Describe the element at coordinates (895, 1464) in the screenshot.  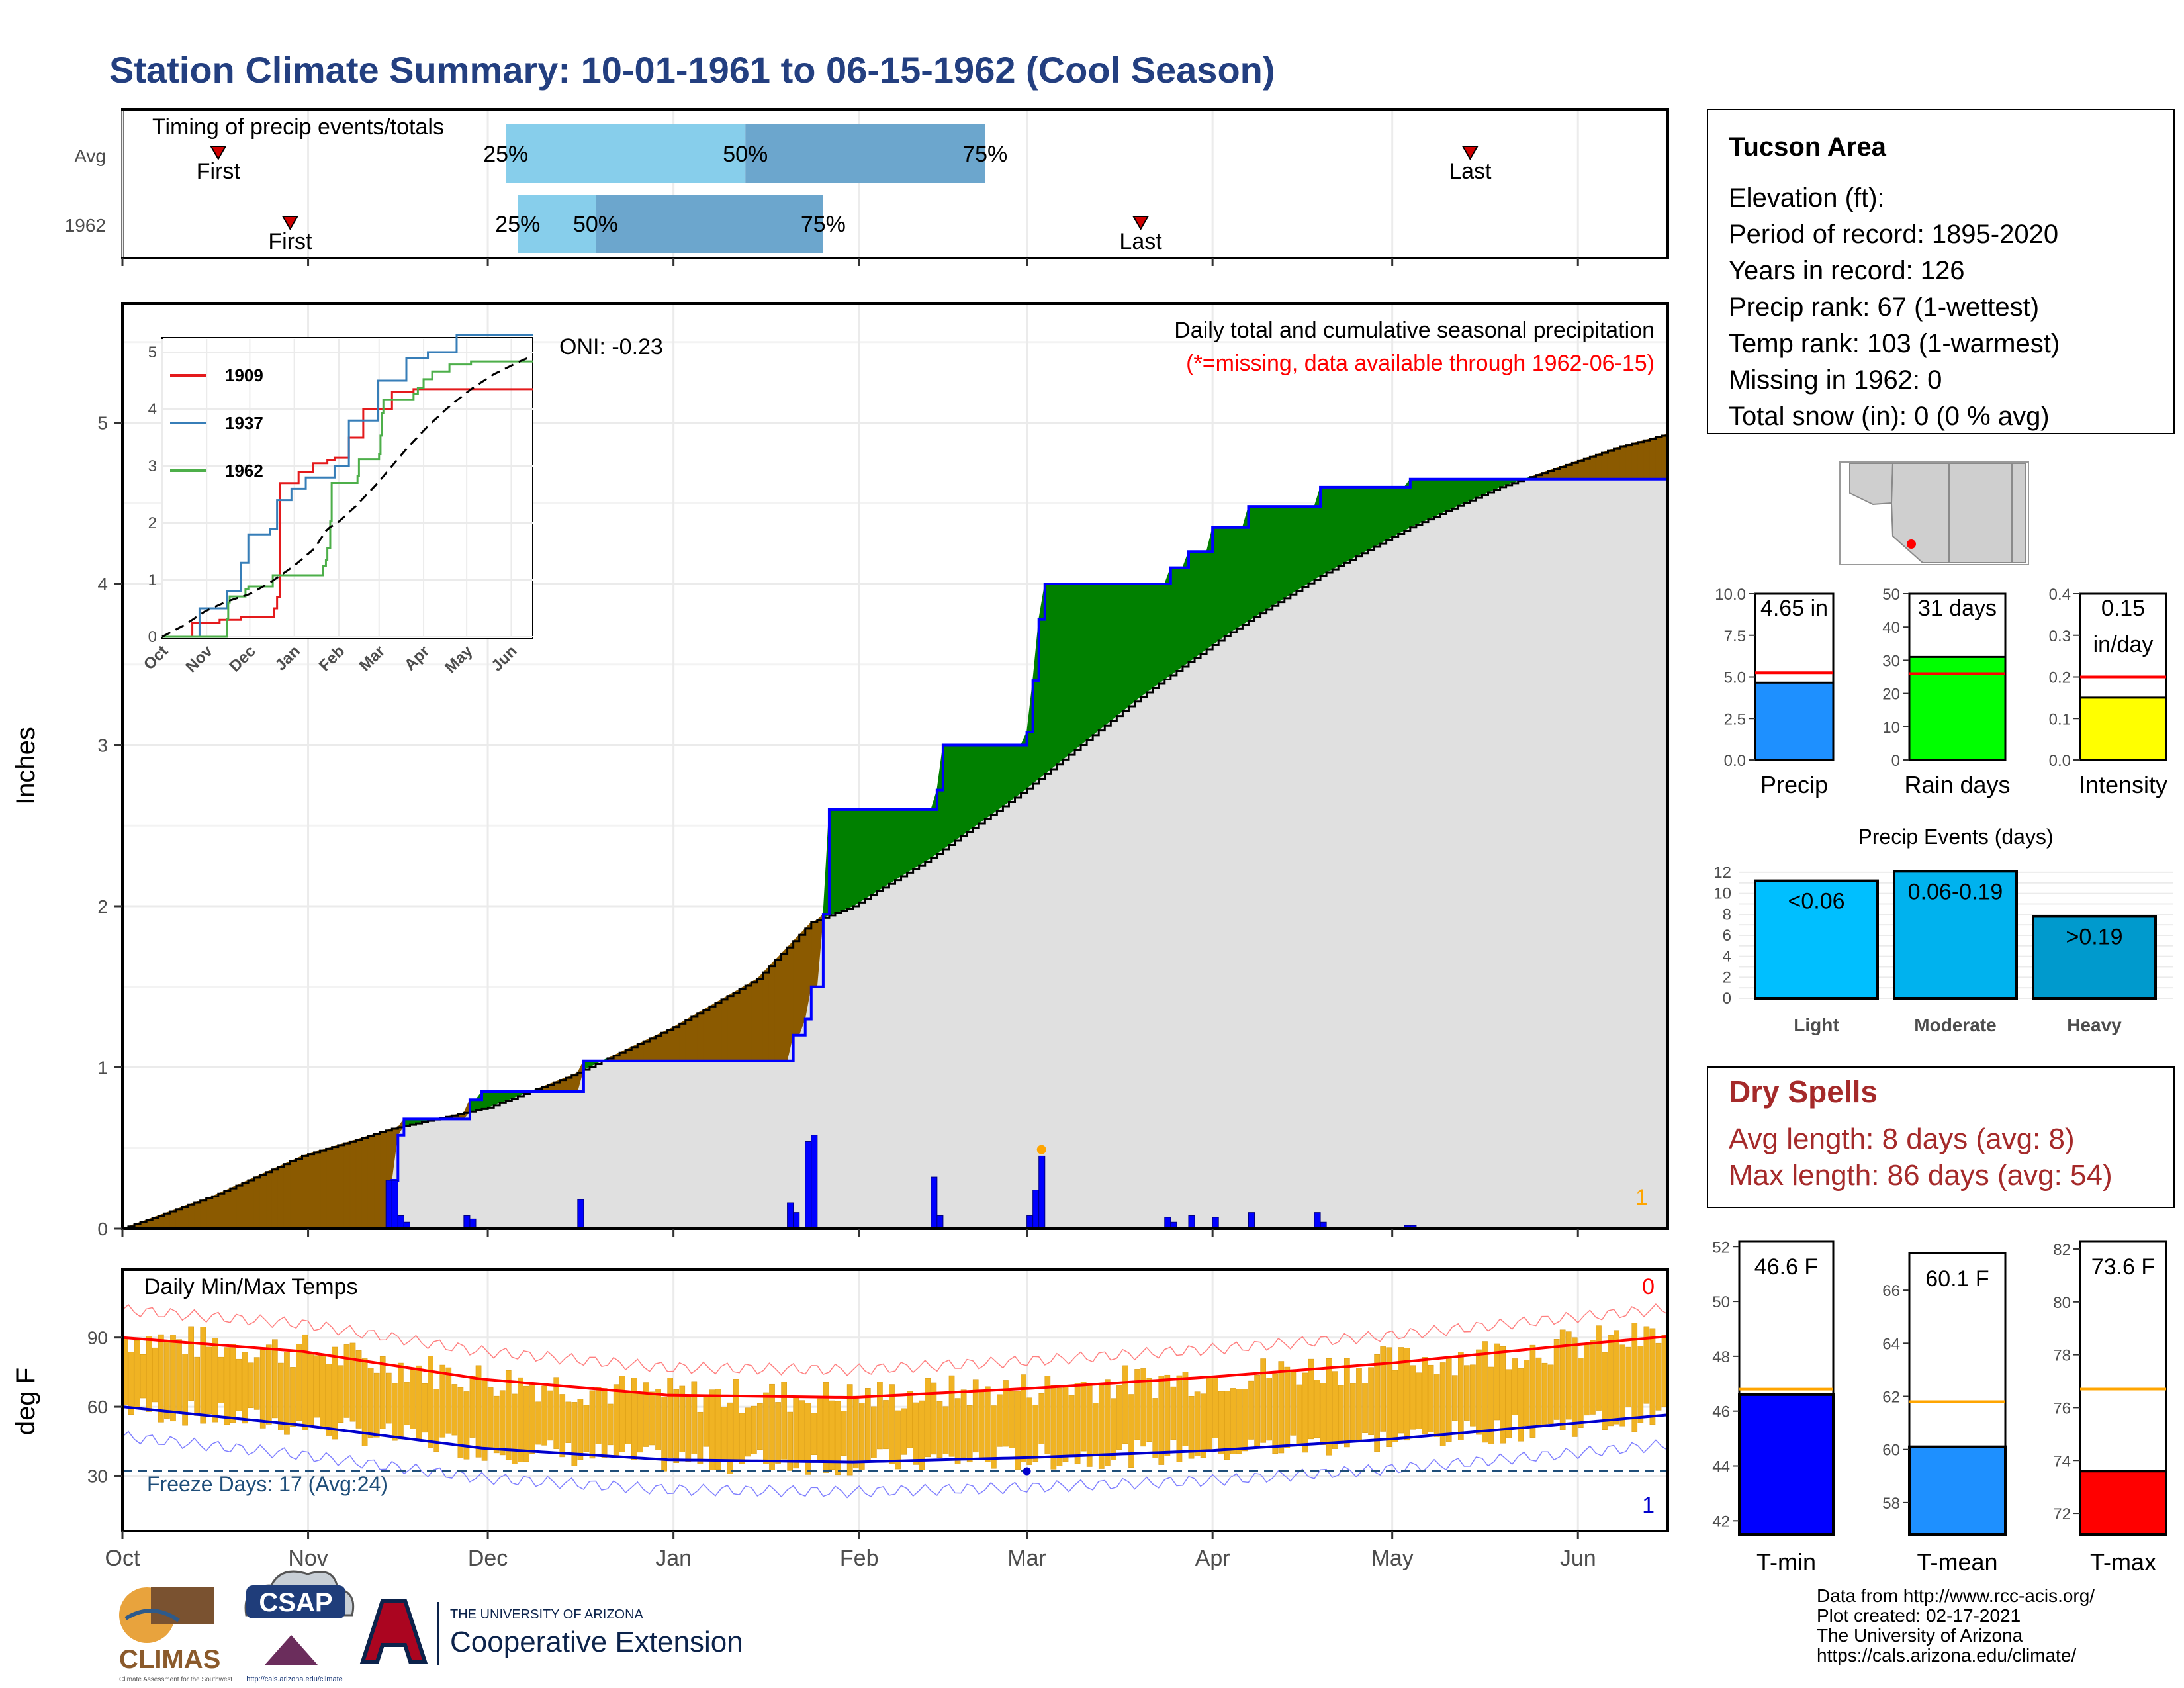
I see `record-min-line` at that location.